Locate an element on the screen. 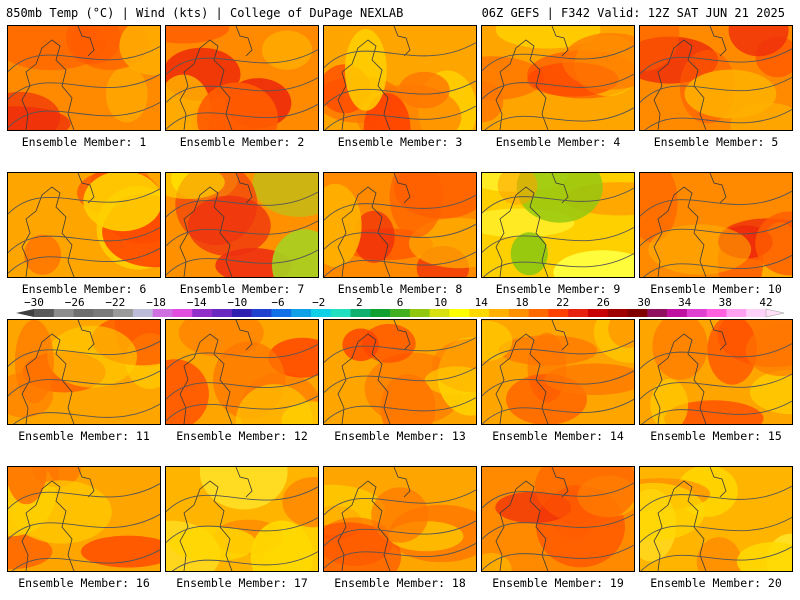 Image resolution: width=800 pixels, height=600 pixels. ensemble-member-label: Ensemble Member: 5 is located at coordinates (716, 142).